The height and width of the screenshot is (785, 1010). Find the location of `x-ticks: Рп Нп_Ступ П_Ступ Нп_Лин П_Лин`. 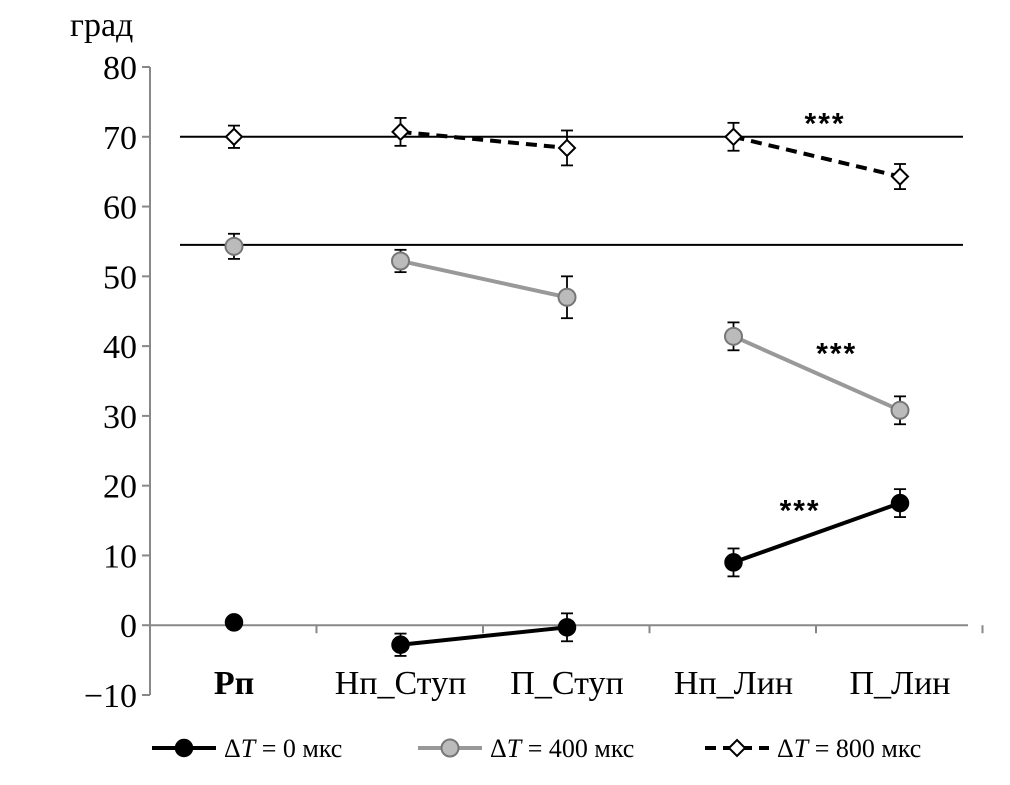

x-ticks: Рп Нп_Ступ П_Ступ Нп_Лин П_Лин is located at coordinates (566, 663).